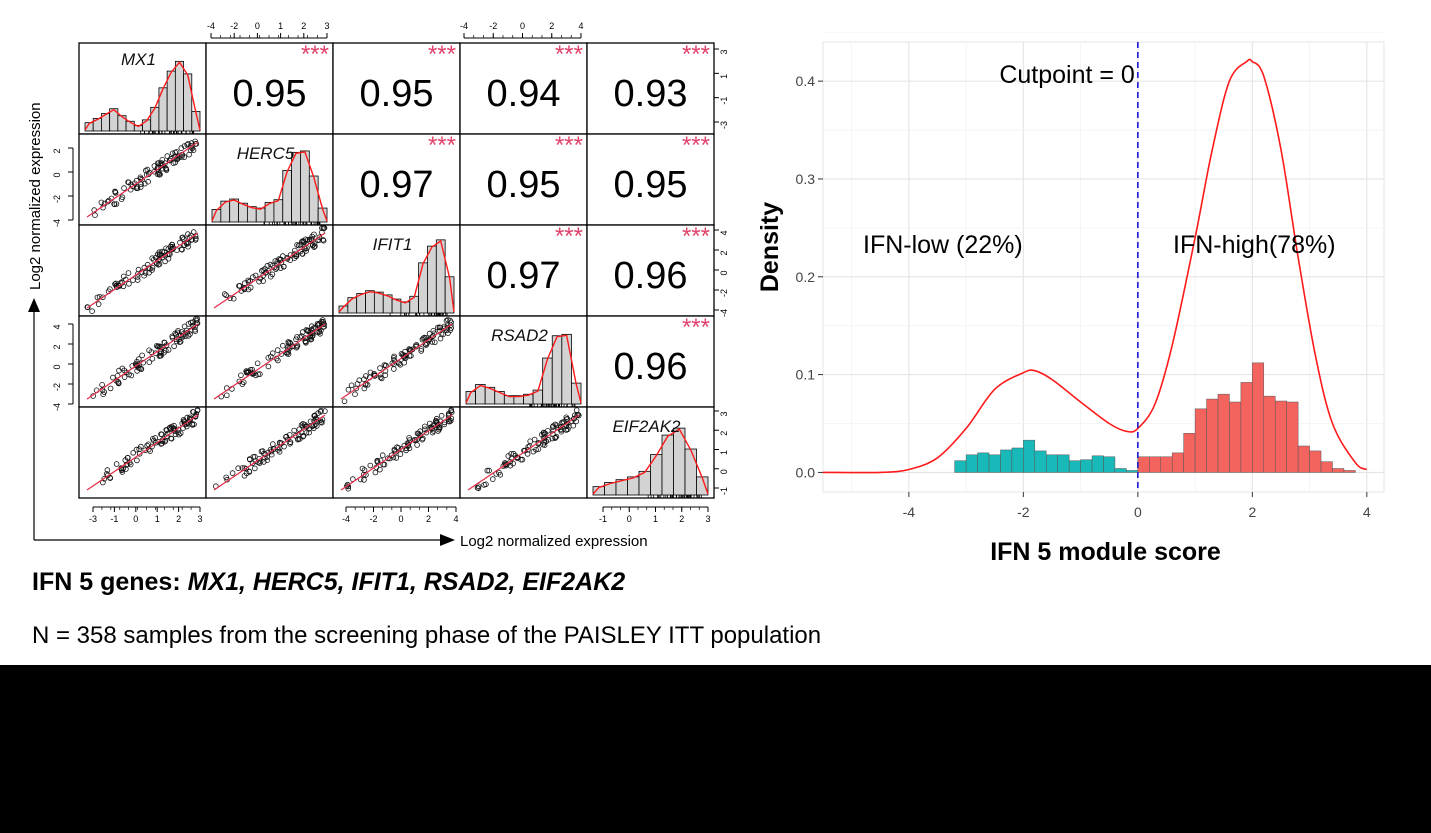  Describe the element at coordinates (442, 54) in the screenshot. I see `significance-stars: ***` at that location.